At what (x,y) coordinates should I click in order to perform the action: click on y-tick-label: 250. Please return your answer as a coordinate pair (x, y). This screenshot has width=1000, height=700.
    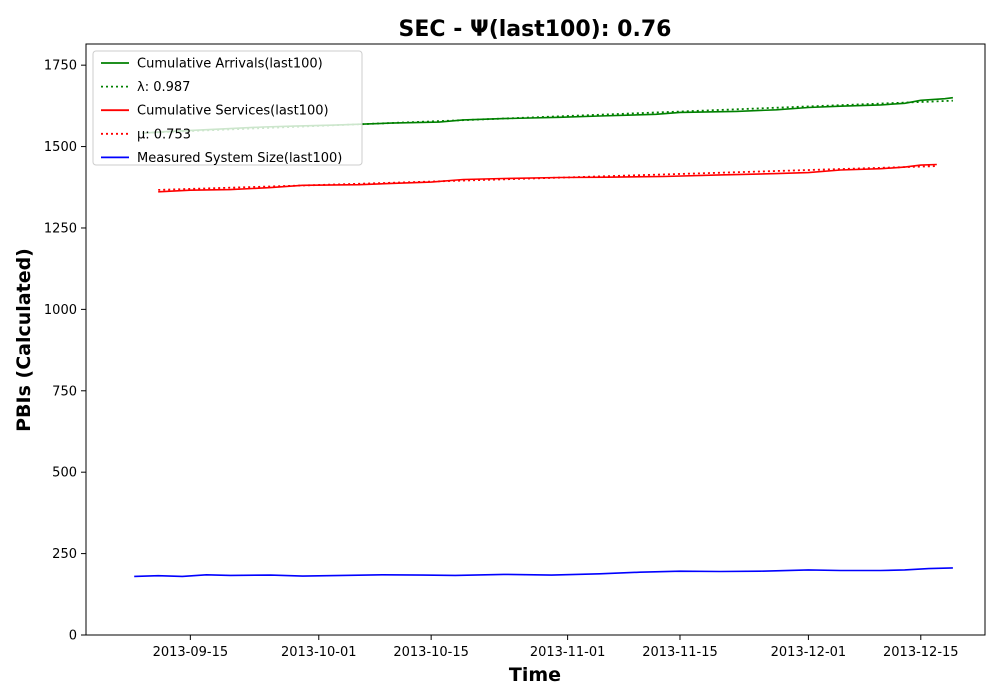
    Looking at the image, I should click on (64, 554).